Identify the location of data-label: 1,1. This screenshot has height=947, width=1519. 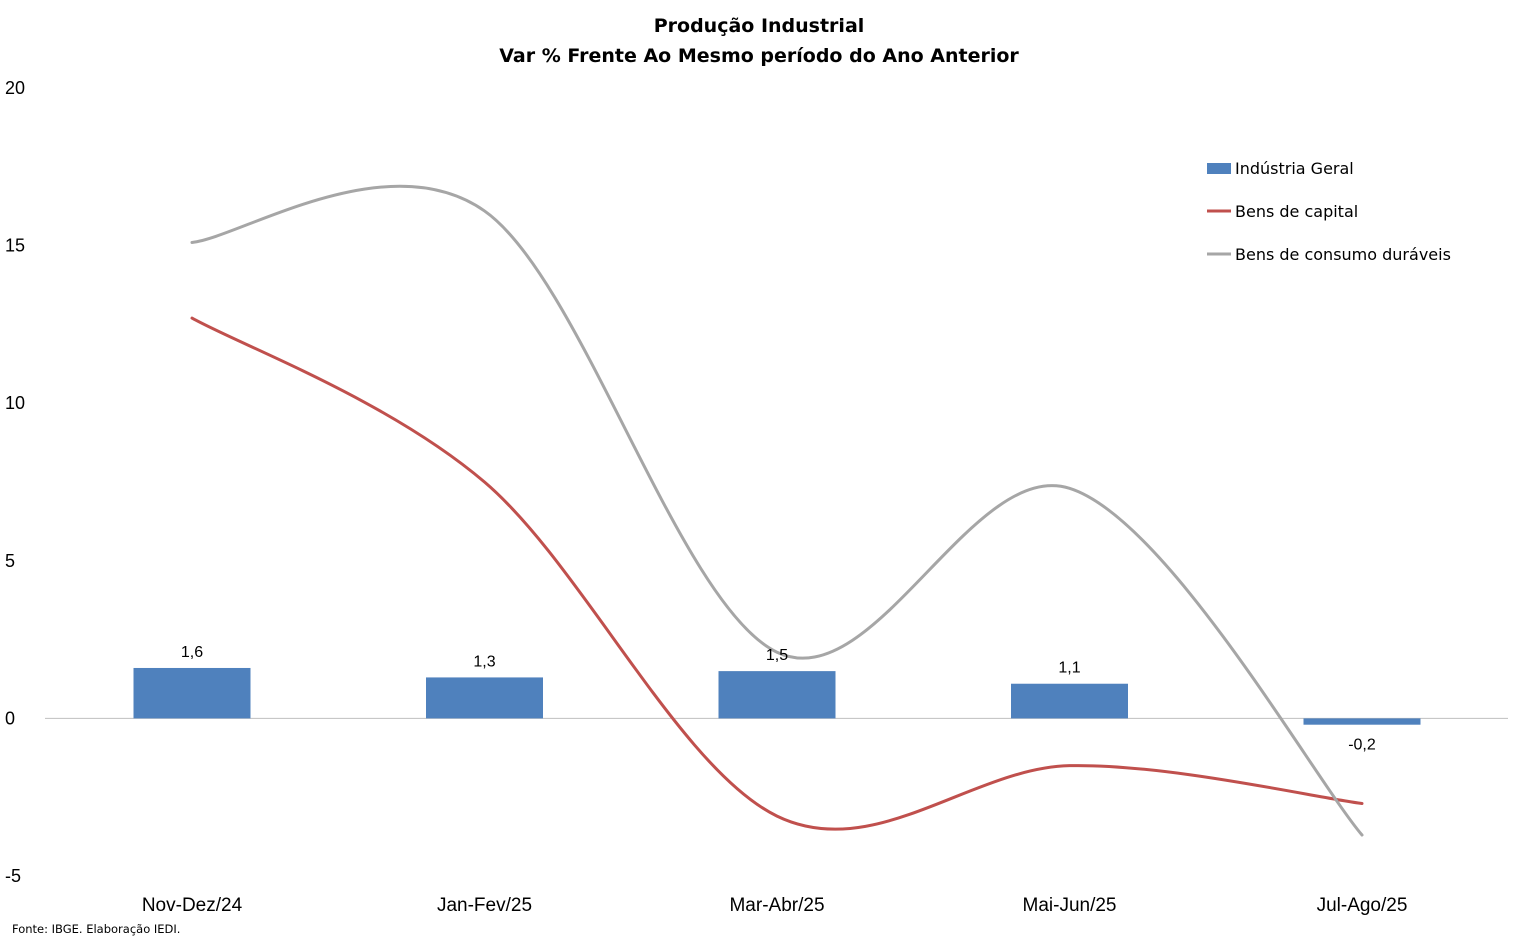
(1069, 668).